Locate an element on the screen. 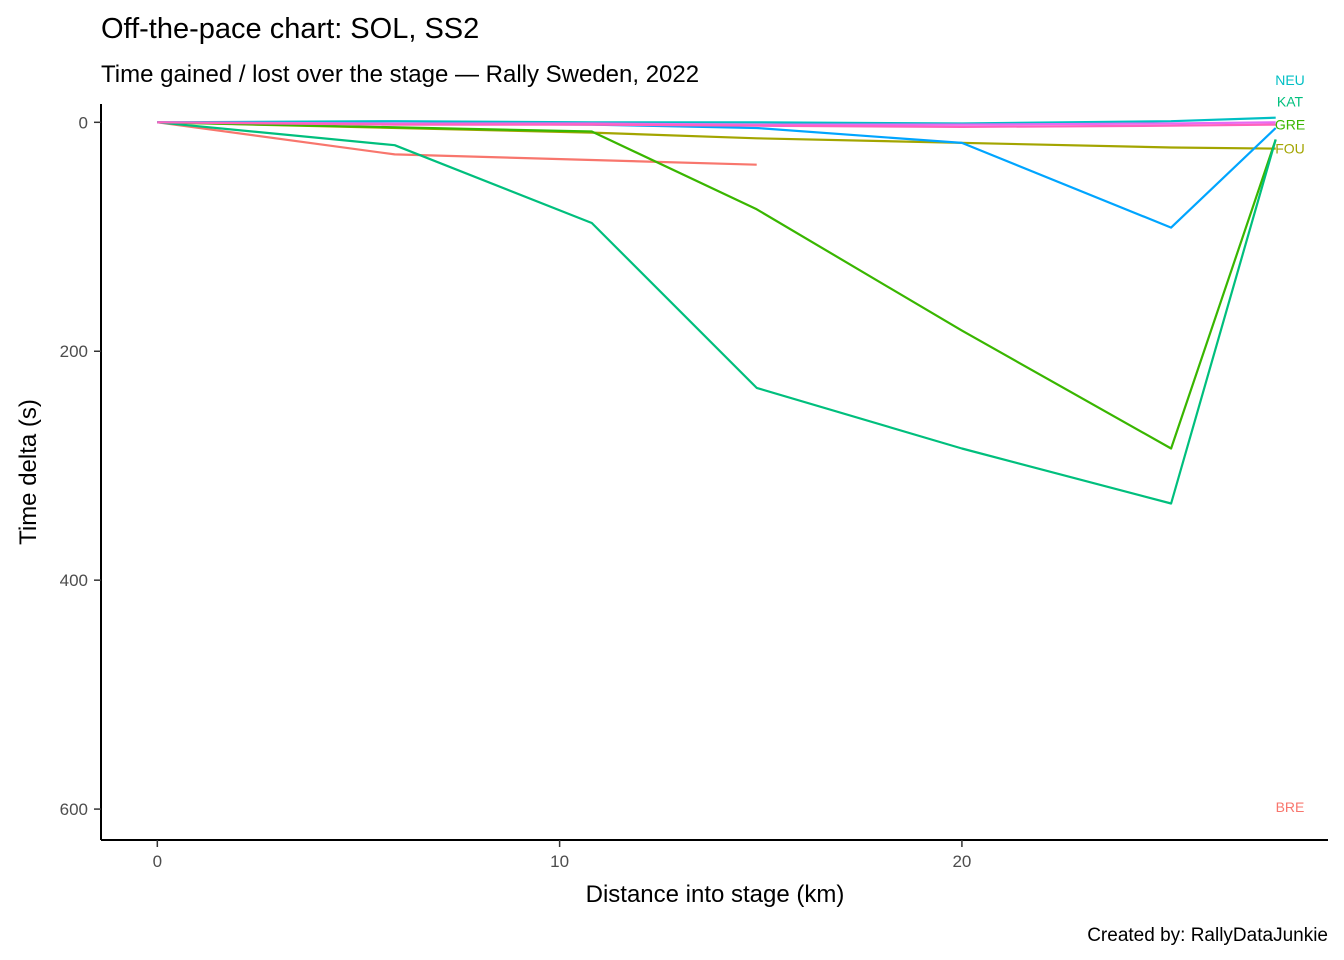 The image size is (1344, 960). end-label-bre: BRE is located at coordinates (1290, 807).